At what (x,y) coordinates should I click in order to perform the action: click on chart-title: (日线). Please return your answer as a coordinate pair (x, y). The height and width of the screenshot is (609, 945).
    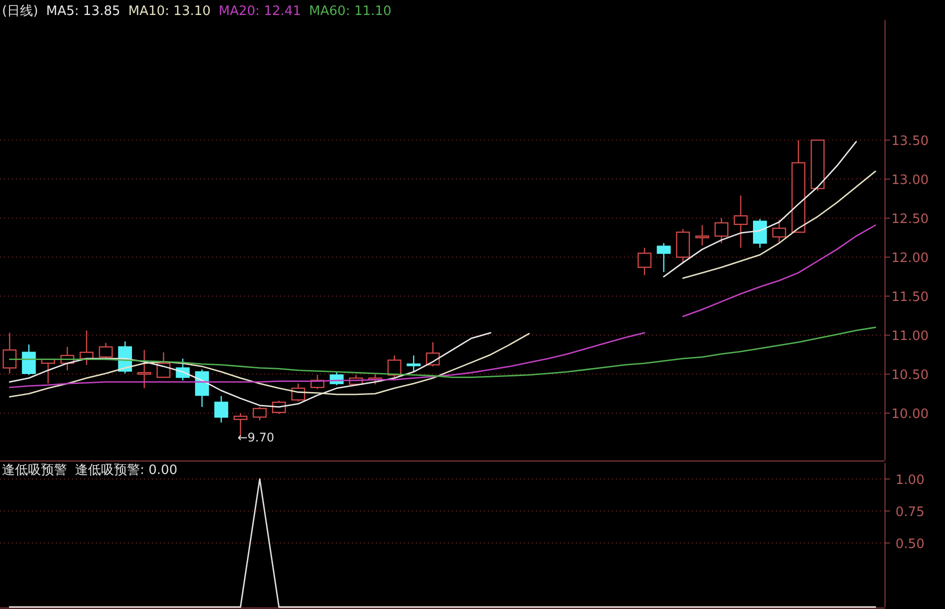
    Looking at the image, I should click on (20, 11).